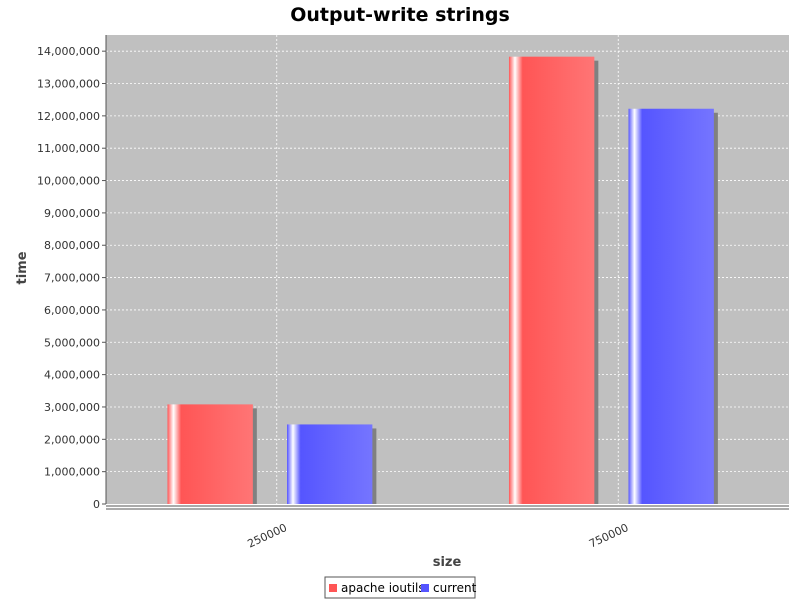  Describe the element at coordinates (72, 278) in the screenshot. I see `y-tick-label: 7,000,000` at that location.